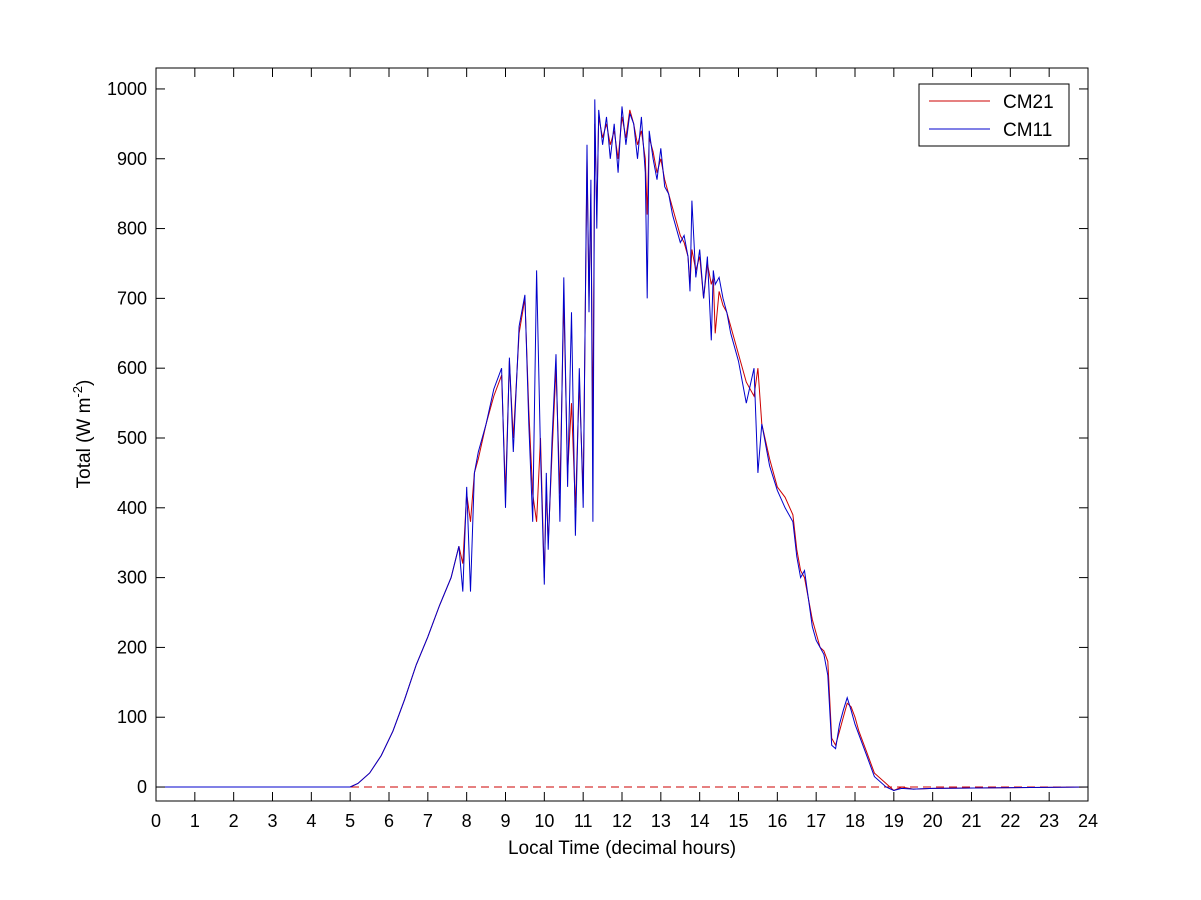  Describe the element at coordinates (234, 821) in the screenshot. I see `x-tick-label: 2` at that location.